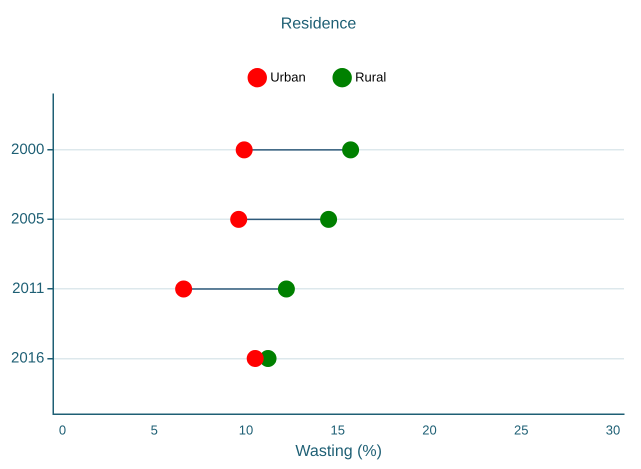 The image size is (641, 469). Describe the element at coordinates (288, 76) in the screenshot. I see `legend-label: Urban` at that location.